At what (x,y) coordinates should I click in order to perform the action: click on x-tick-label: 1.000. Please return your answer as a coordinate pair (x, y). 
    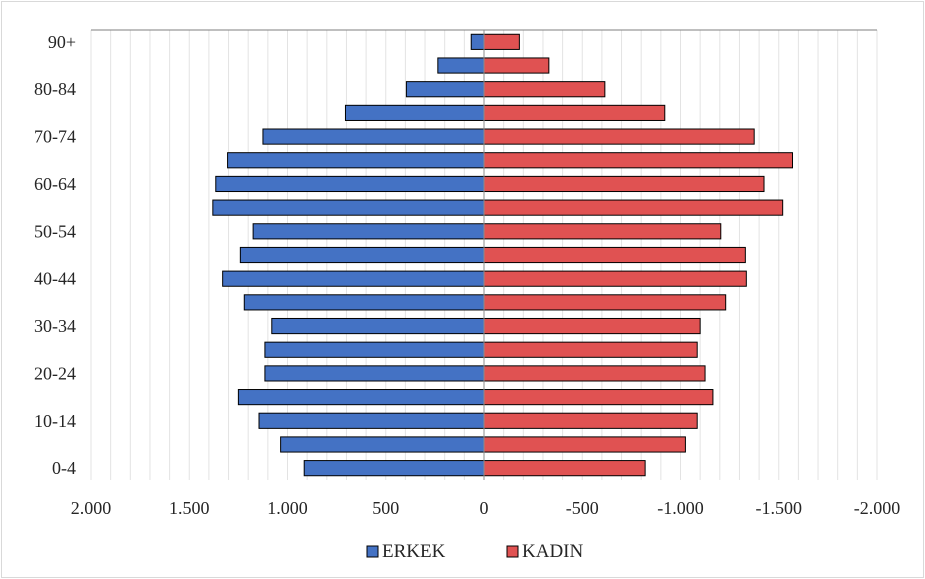
    Looking at the image, I should click on (287, 508).